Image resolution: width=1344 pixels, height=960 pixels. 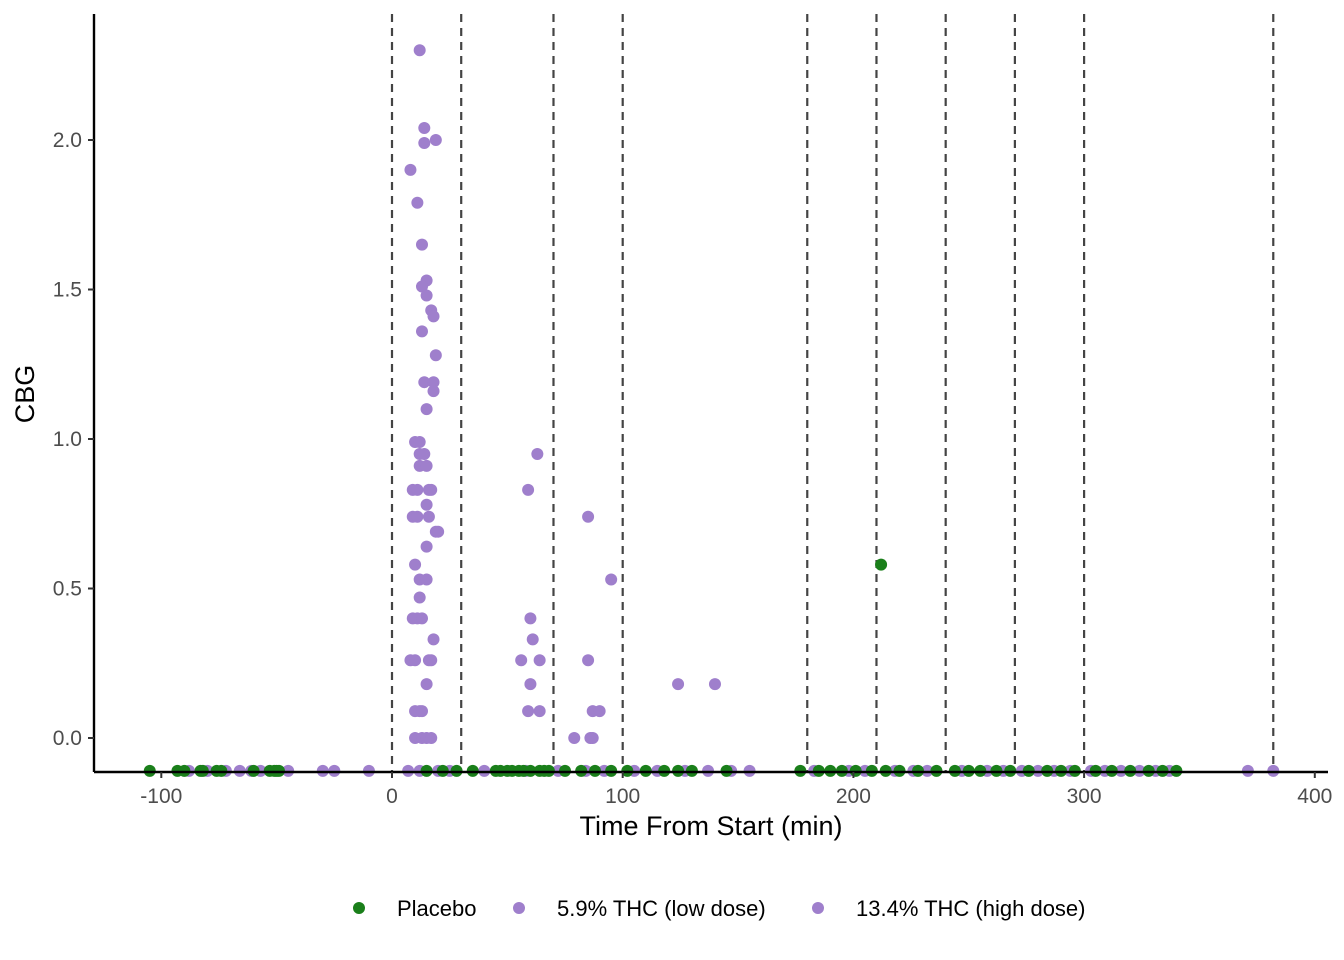 I want to click on y-tick-label: 1.5, so click(x=67, y=290).